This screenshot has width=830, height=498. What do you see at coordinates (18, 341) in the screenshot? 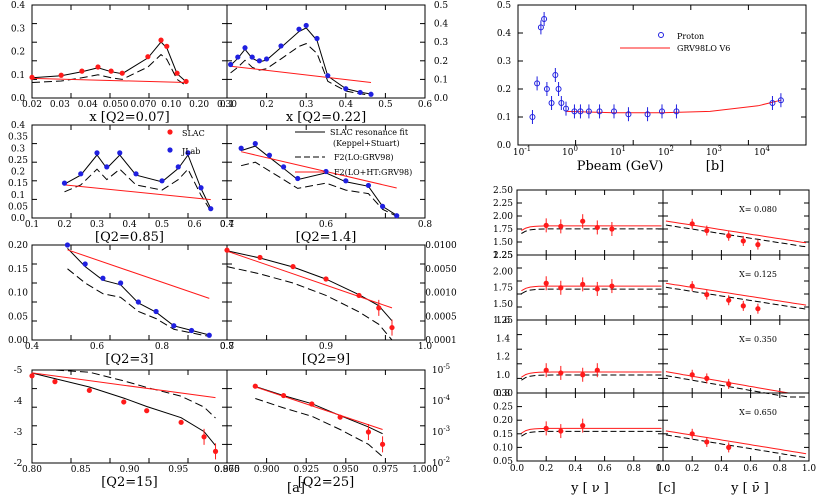
I see `y-tick-label: 0.00` at bounding box center [18, 341].